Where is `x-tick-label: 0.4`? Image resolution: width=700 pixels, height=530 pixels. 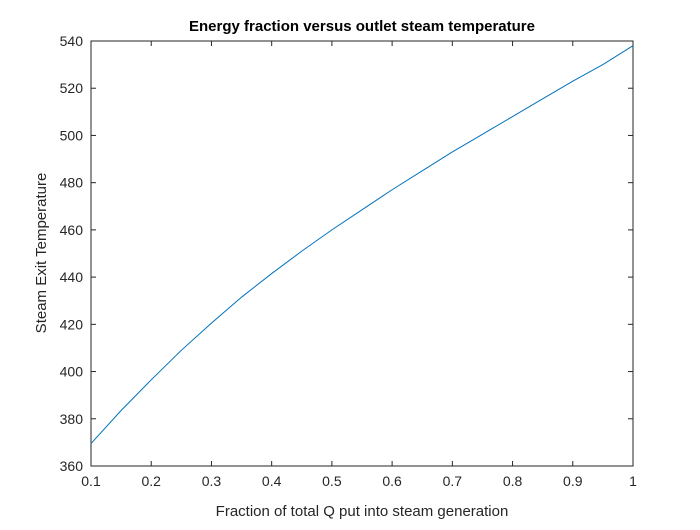 x-tick-label: 0.4 is located at coordinates (272, 481).